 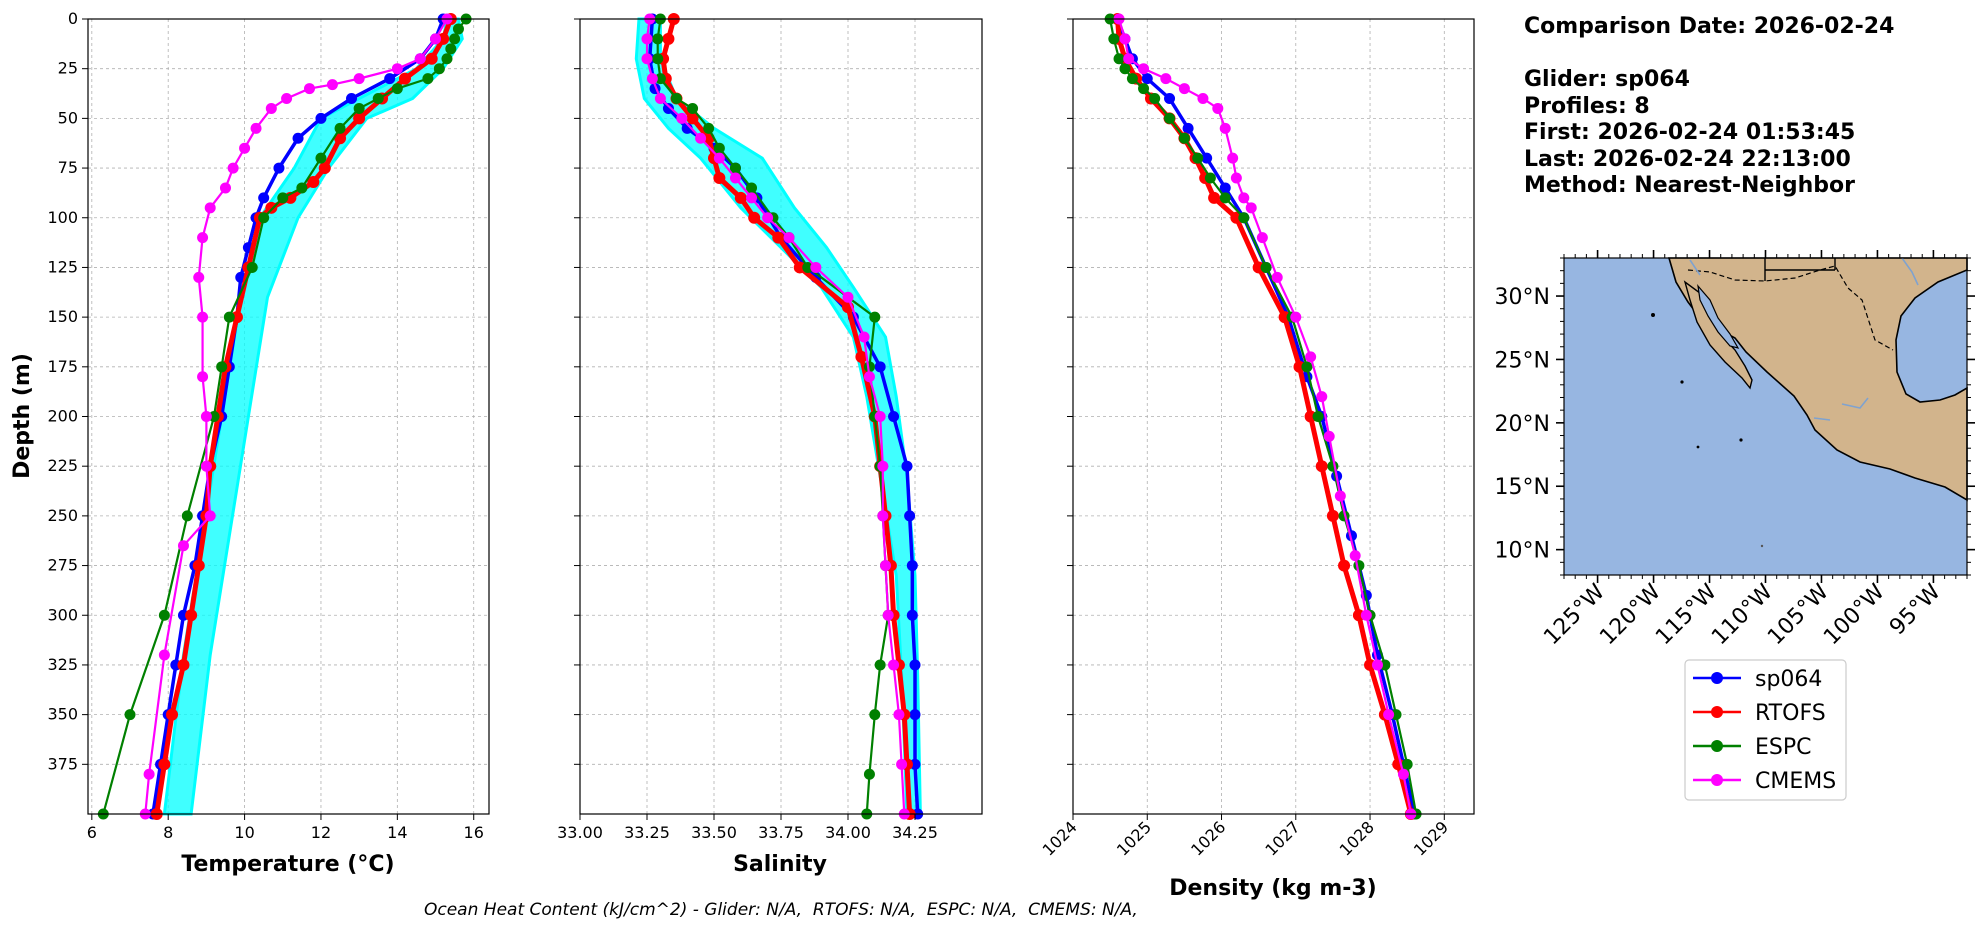 What do you see at coordinates (244, 832) in the screenshot?
I see `x-tick-label: 10` at bounding box center [244, 832].